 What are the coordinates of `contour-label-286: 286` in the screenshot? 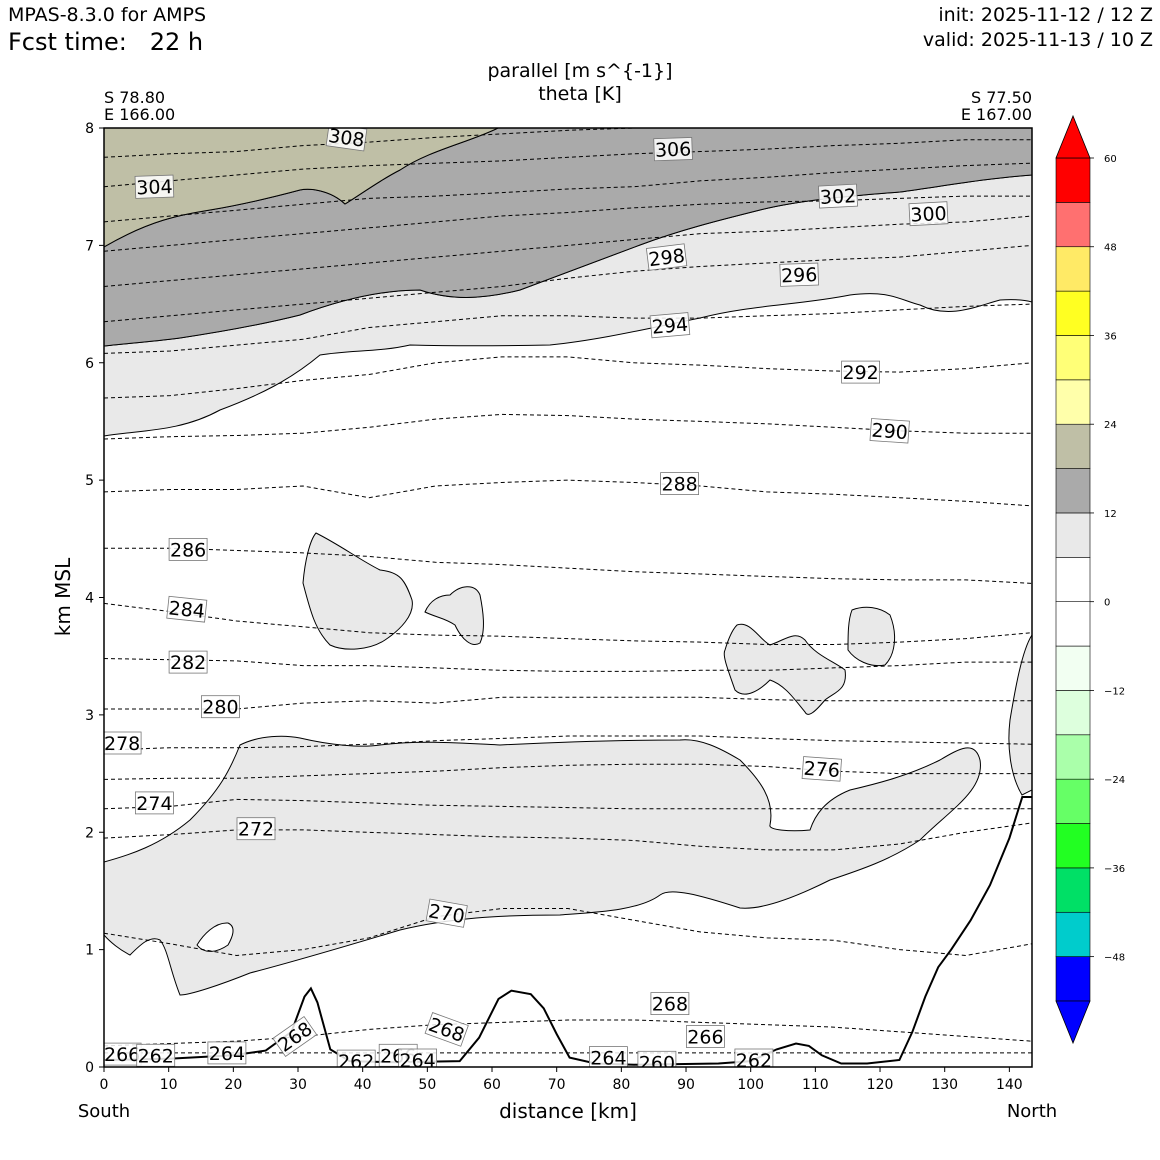 It's located at (188, 549).